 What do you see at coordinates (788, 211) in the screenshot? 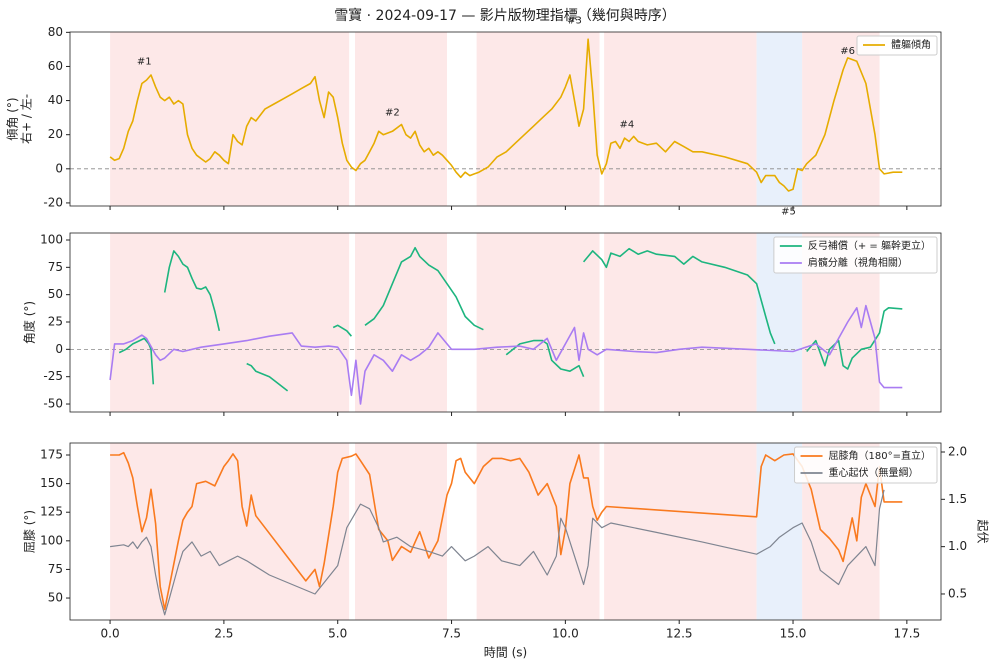
I see `annotation: #5` at bounding box center [788, 211].